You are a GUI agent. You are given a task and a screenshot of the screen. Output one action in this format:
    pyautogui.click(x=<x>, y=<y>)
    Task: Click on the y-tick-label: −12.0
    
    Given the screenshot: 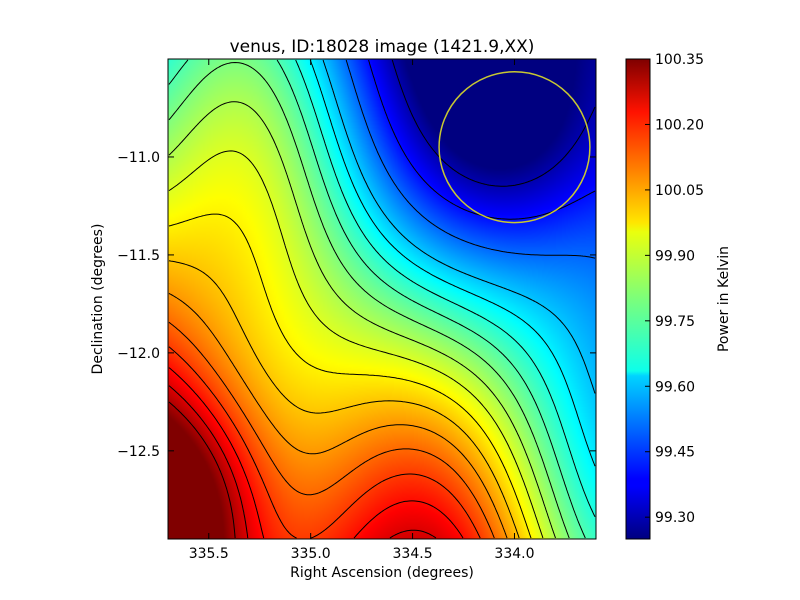 What is the action you would take?
    pyautogui.click(x=138, y=354)
    